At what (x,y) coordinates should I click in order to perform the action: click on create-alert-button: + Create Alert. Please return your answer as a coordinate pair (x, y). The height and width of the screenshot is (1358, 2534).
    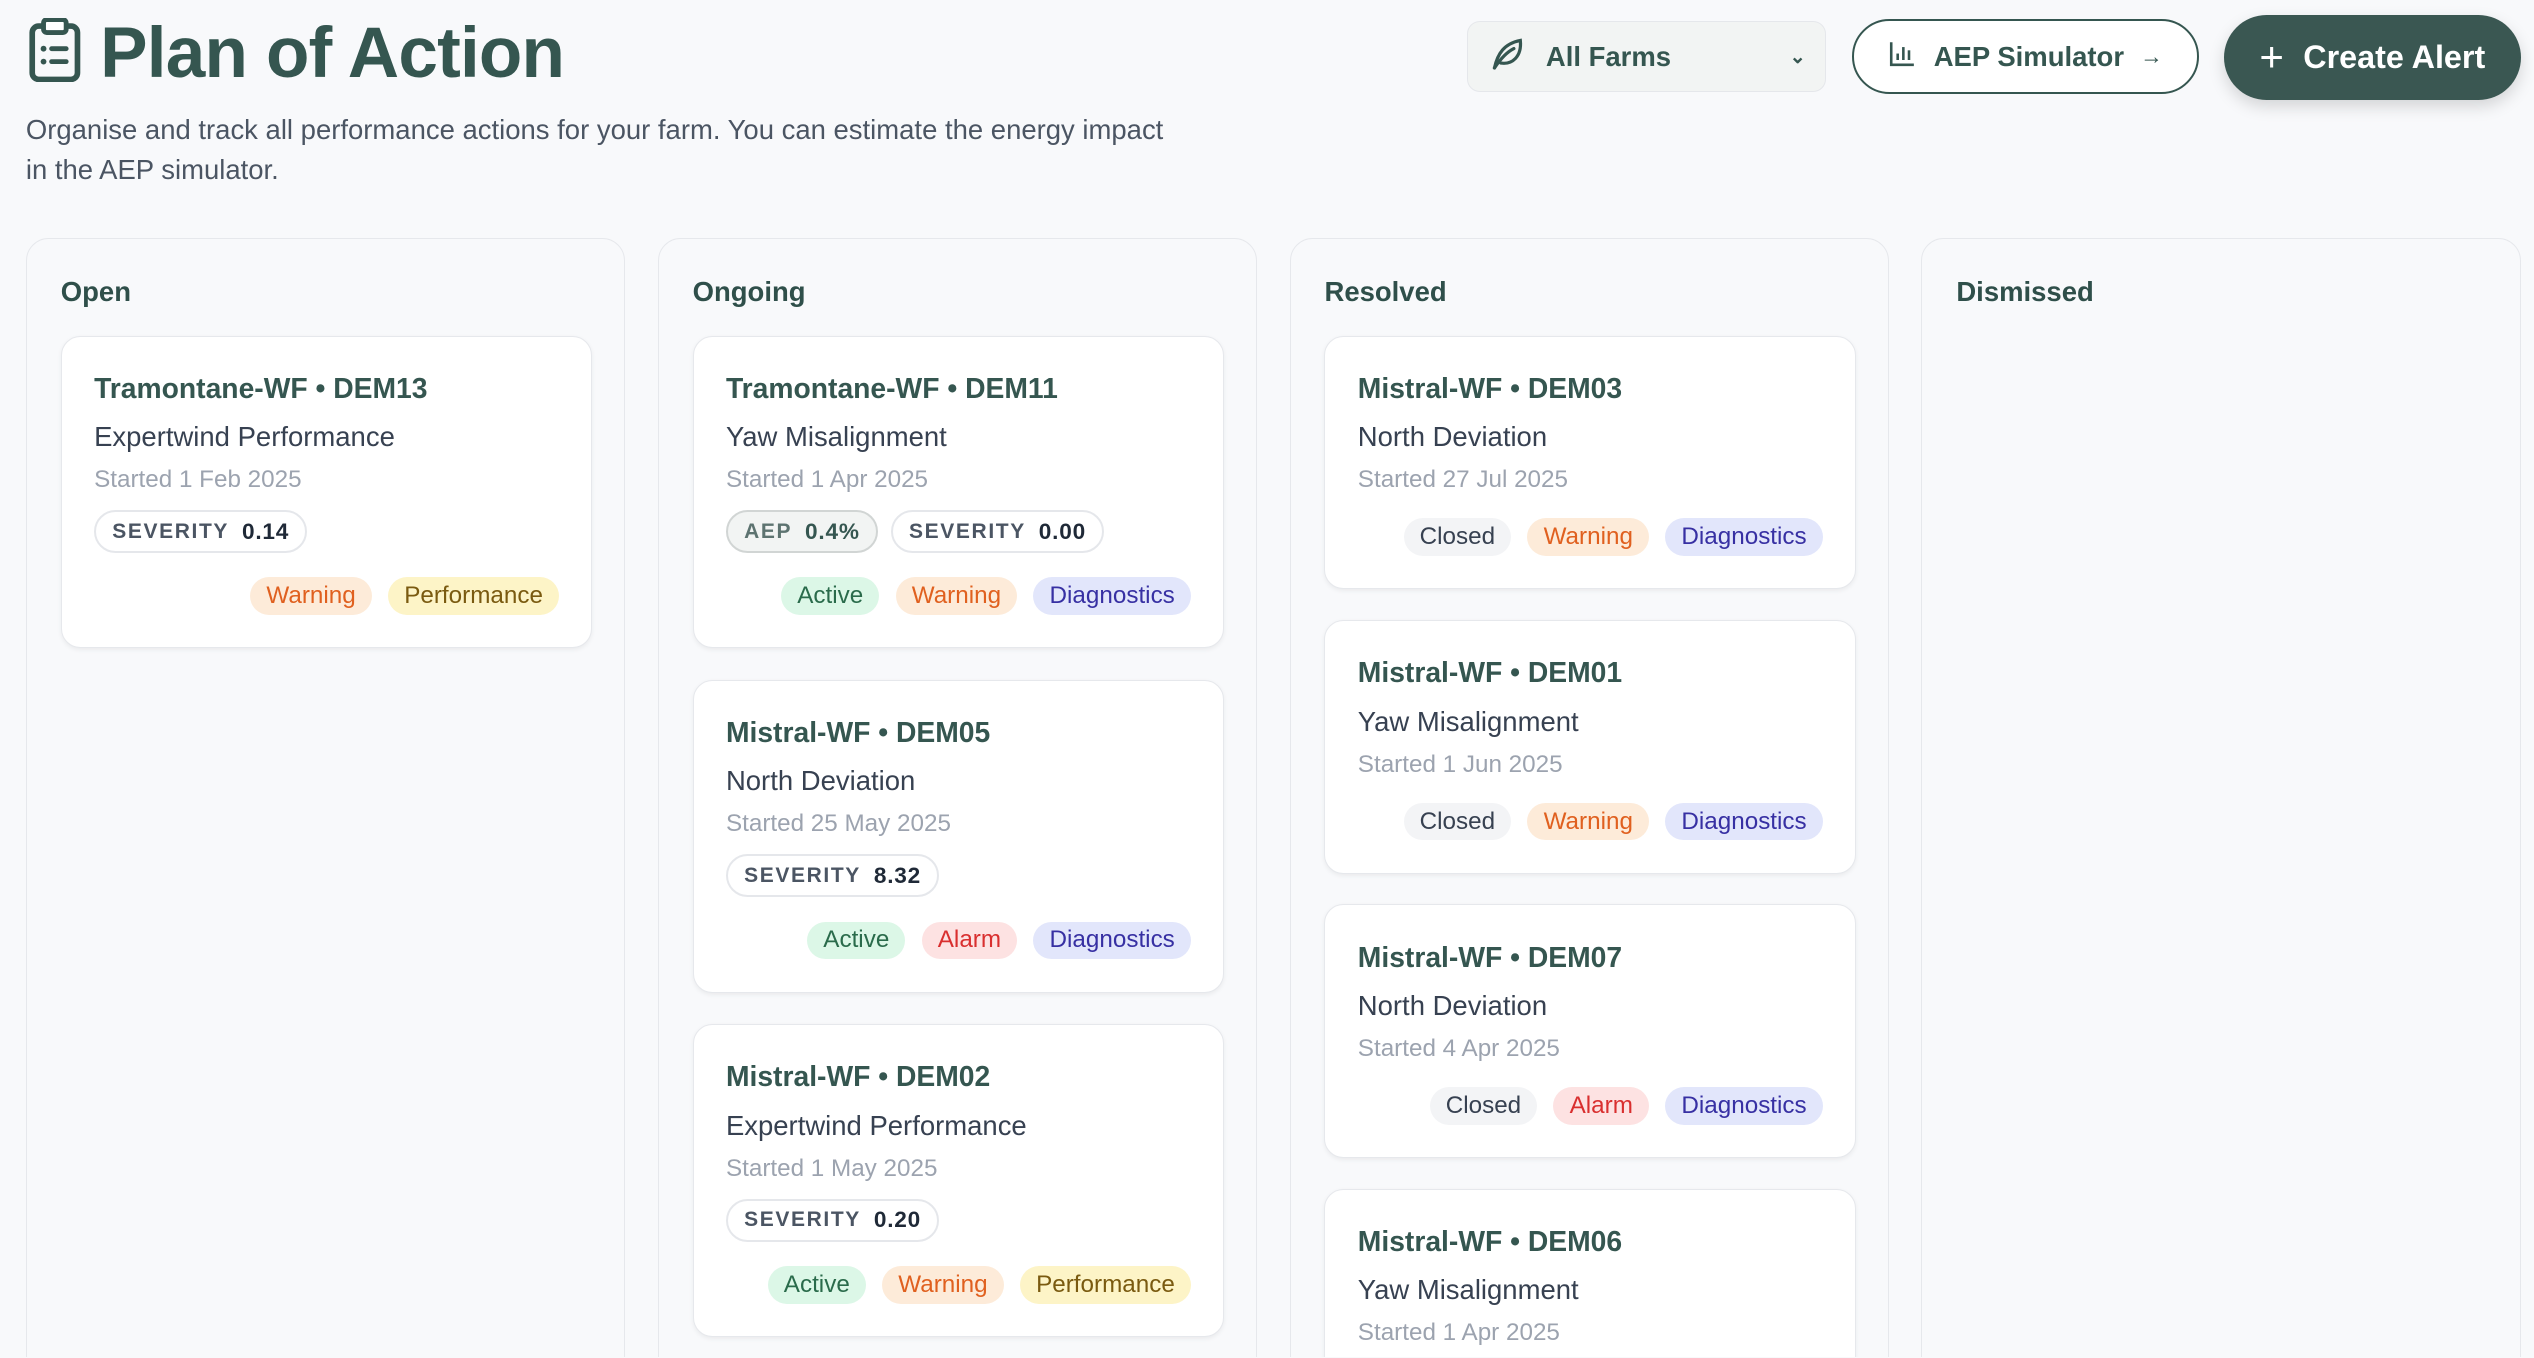
    Looking at the image, I should click on (2372, 57).